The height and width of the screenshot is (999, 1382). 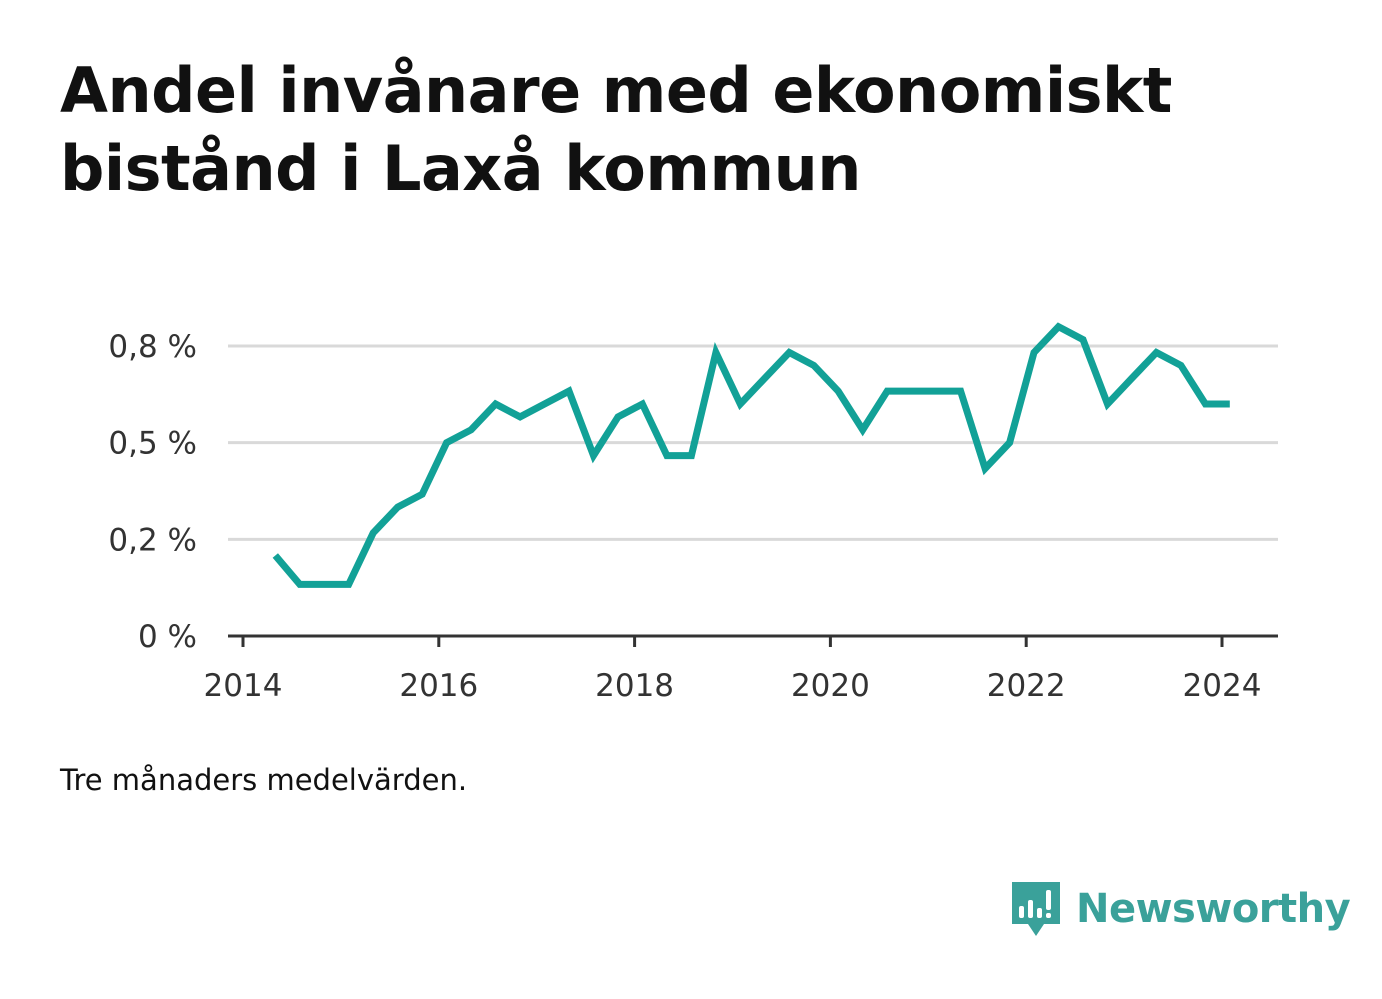 I want to click on brand-logo: Newsworthy, so click(x=1180, y=909).